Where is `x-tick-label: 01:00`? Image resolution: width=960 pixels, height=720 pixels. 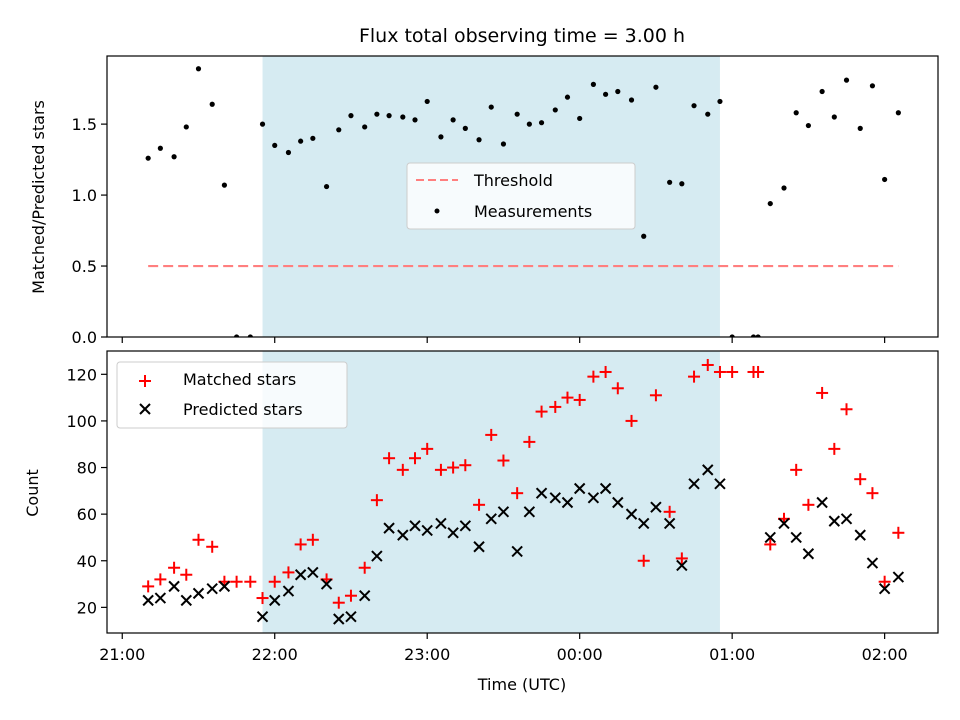
x-tick-label: 01:00 is located at coordinates (732, 654).